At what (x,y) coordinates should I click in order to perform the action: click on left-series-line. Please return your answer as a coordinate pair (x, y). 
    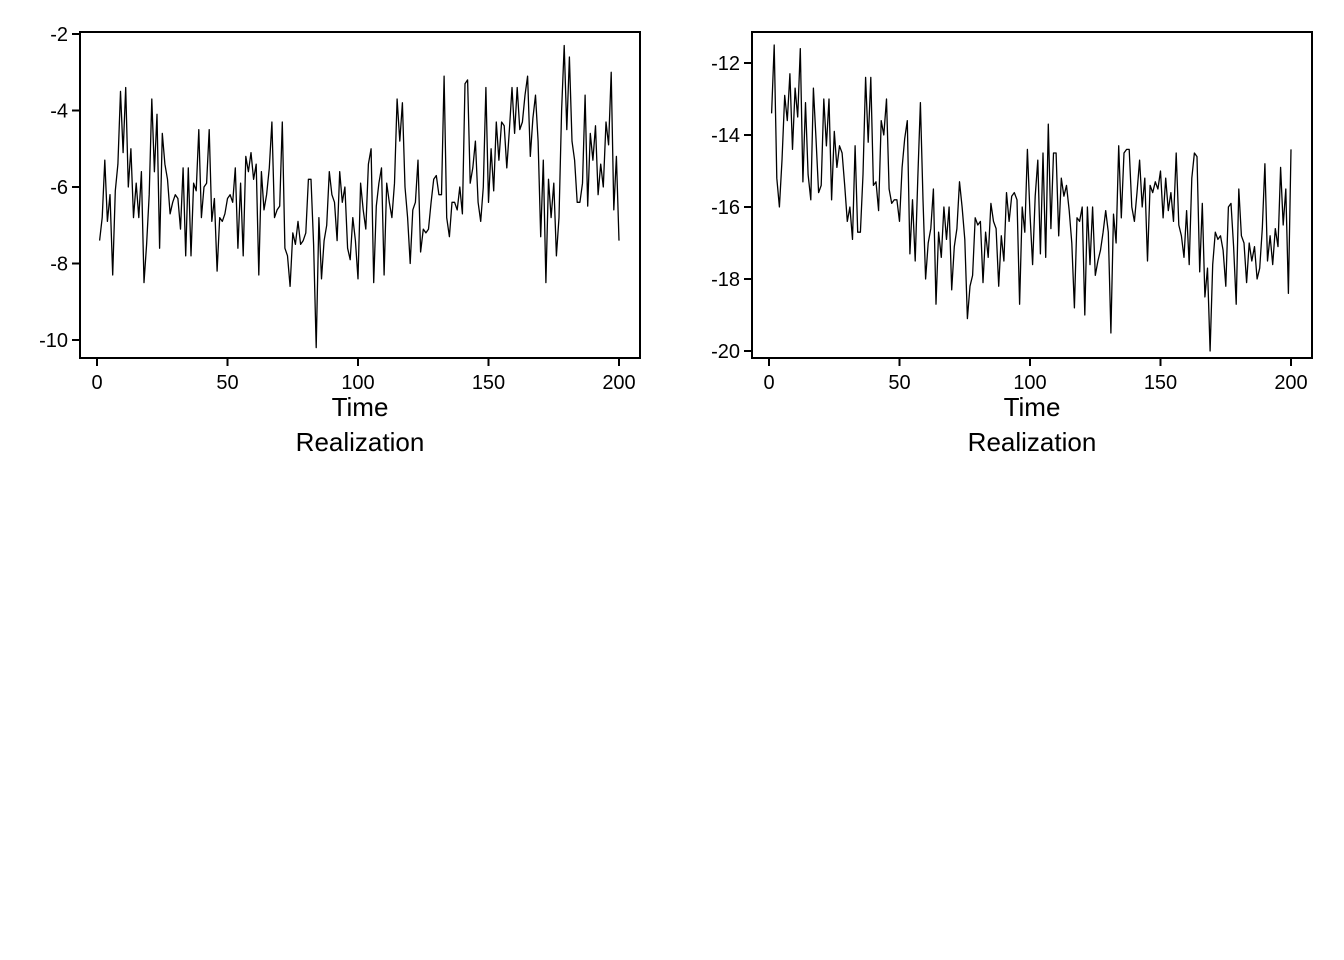
    Looking at the image, I should click on (359, 196).